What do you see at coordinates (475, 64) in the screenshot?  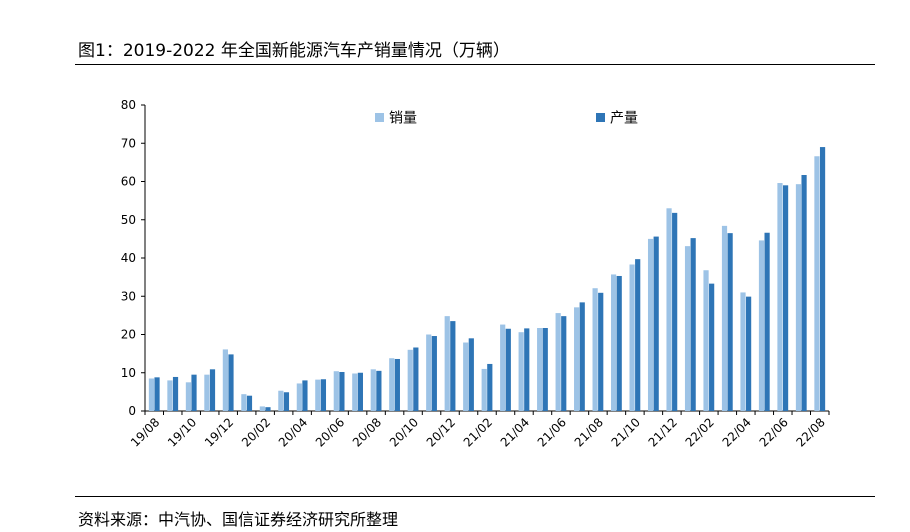 I see `title-divider` at bounding box center [475, 64].